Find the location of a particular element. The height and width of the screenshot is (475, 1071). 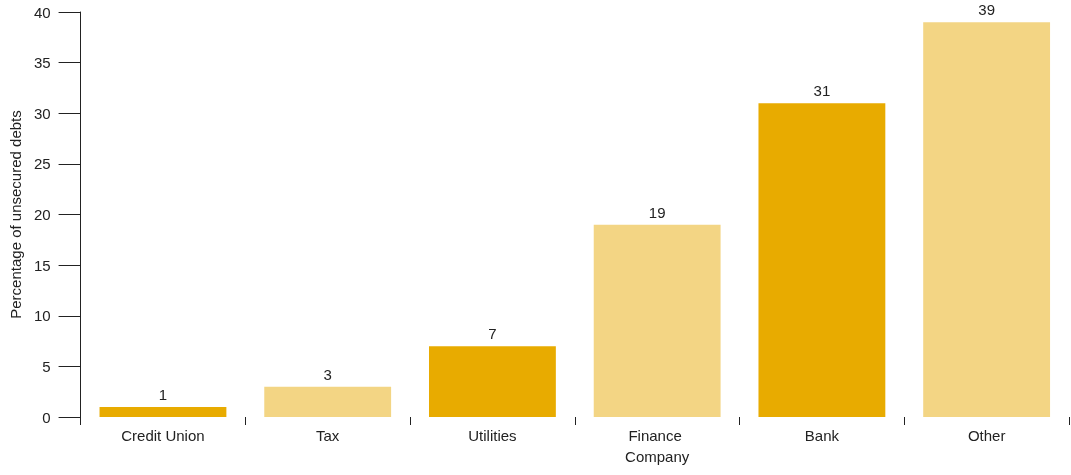

x-tick-label: Credit Union is located at coordinates (163, 435).